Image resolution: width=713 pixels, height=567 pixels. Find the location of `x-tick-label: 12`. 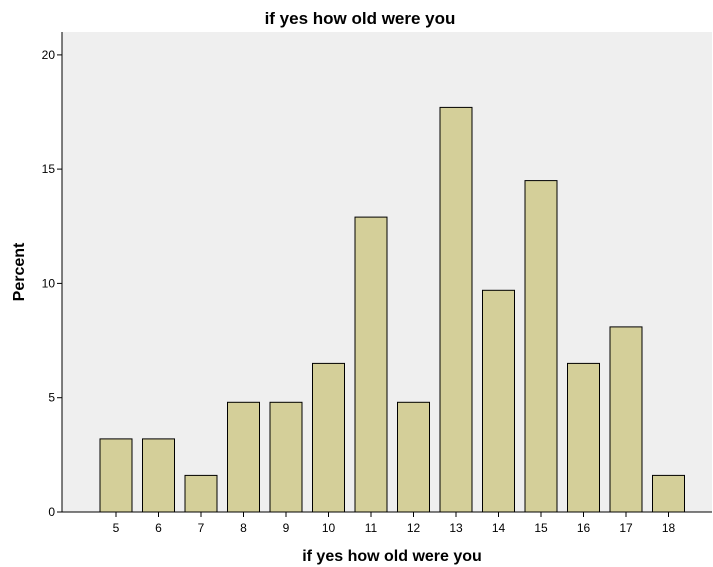

x-tick-label: 12 is located at coordinates (414, 528).